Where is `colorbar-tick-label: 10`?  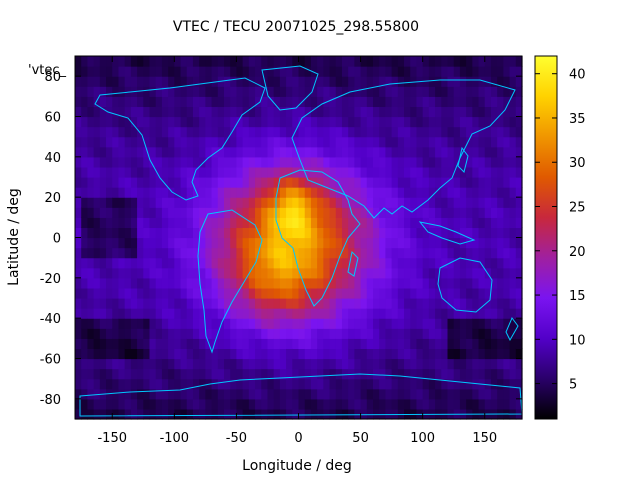 colorbar-tick-label: 10 is located at coordinates (577, 340).